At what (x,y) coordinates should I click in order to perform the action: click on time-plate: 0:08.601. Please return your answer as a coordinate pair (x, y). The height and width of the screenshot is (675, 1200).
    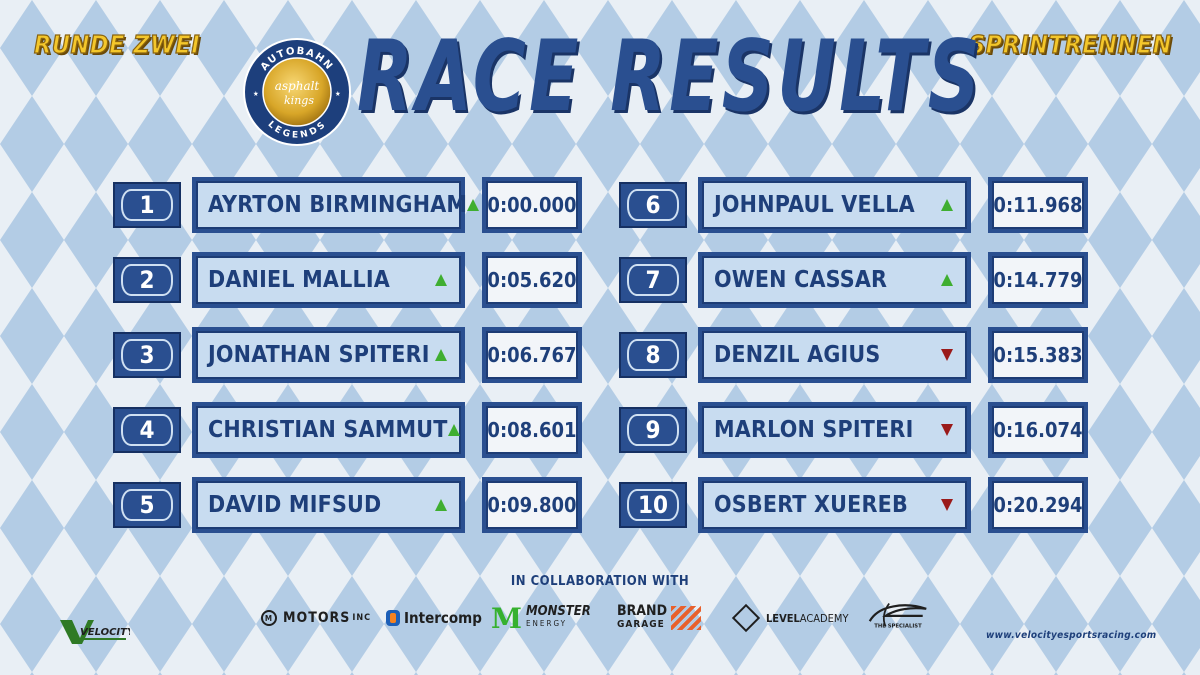
    Looking at the image, I should click on (532, 430).